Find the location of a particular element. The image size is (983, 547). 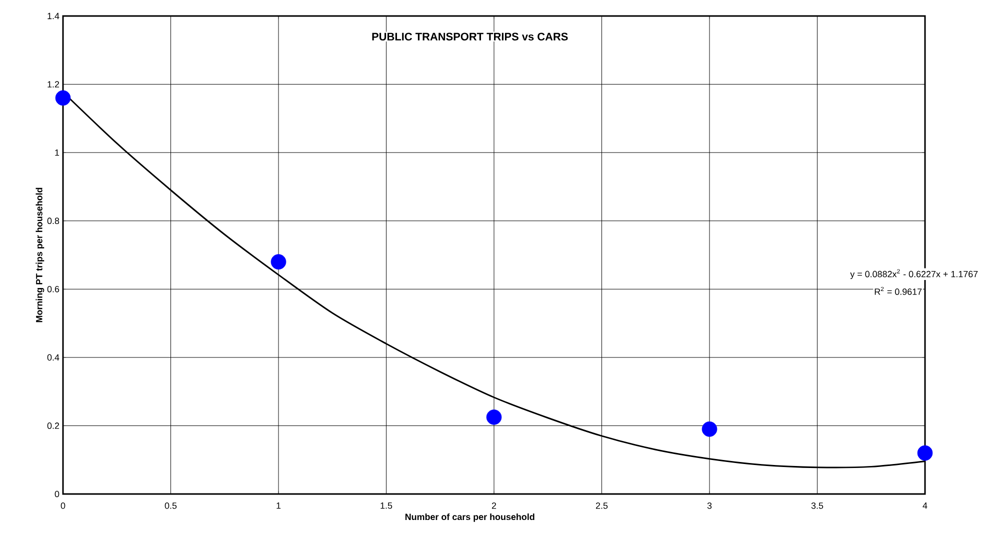

y-axis-title: Morning PT trips per household is located at coordinates (40, 255).